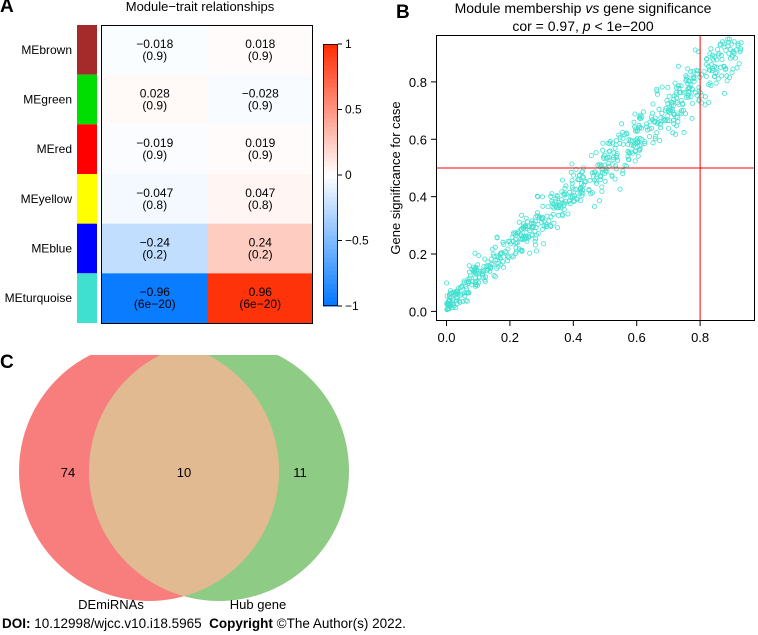  Describe the element at coordinates (348, 175) in the screenshot. I see `colorbar-tick-label: 0` at that location.